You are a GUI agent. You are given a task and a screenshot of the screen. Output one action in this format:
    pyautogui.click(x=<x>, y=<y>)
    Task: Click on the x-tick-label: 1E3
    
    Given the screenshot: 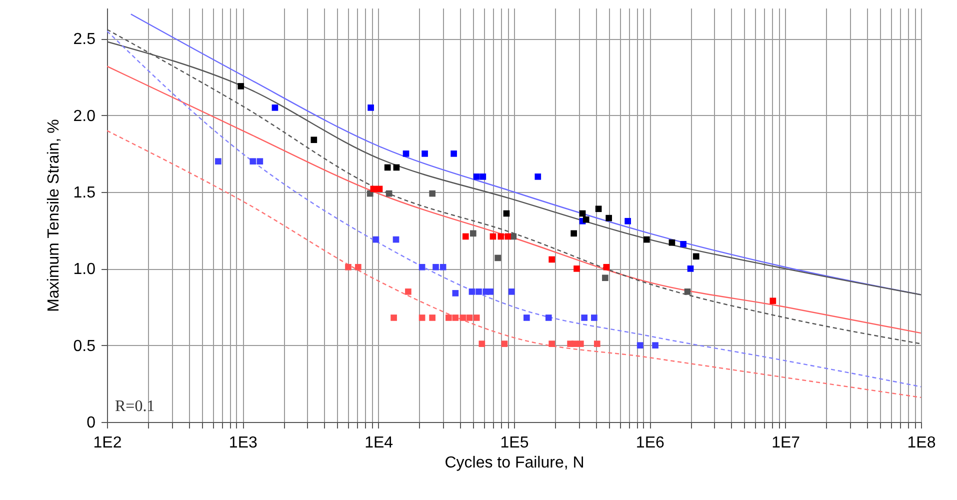 What is the action you would take?
    pyautogui.click(x=243, y=443)
    